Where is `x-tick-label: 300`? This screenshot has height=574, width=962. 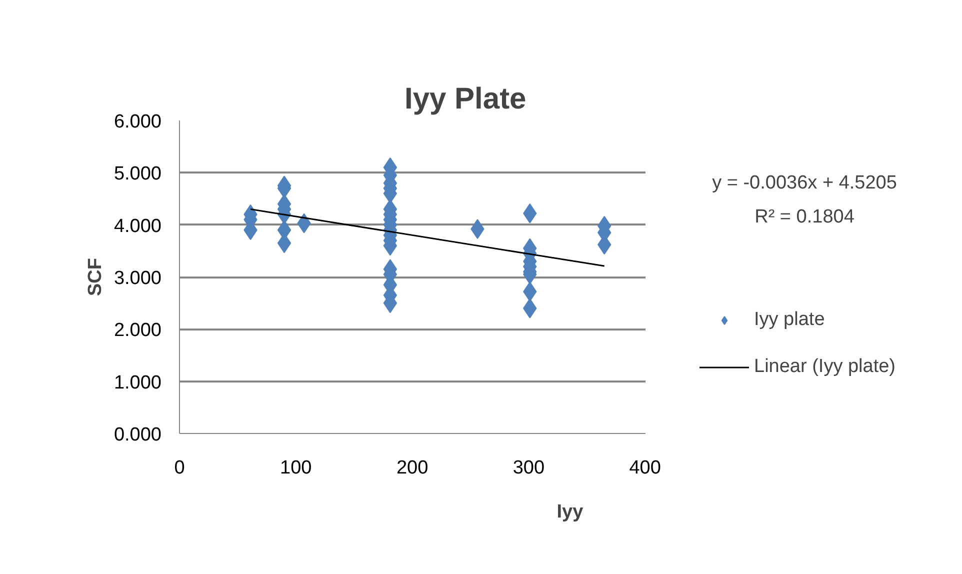 x-tick-label: 300 is located at coordinates (528, 468).